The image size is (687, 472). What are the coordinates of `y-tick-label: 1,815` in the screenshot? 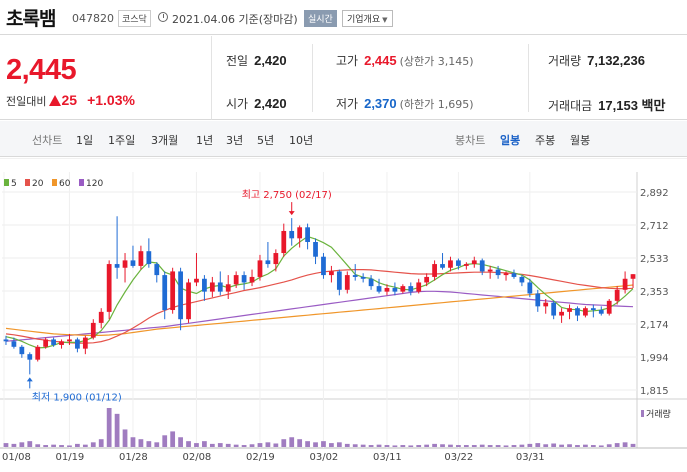 It's located at (654, 391).